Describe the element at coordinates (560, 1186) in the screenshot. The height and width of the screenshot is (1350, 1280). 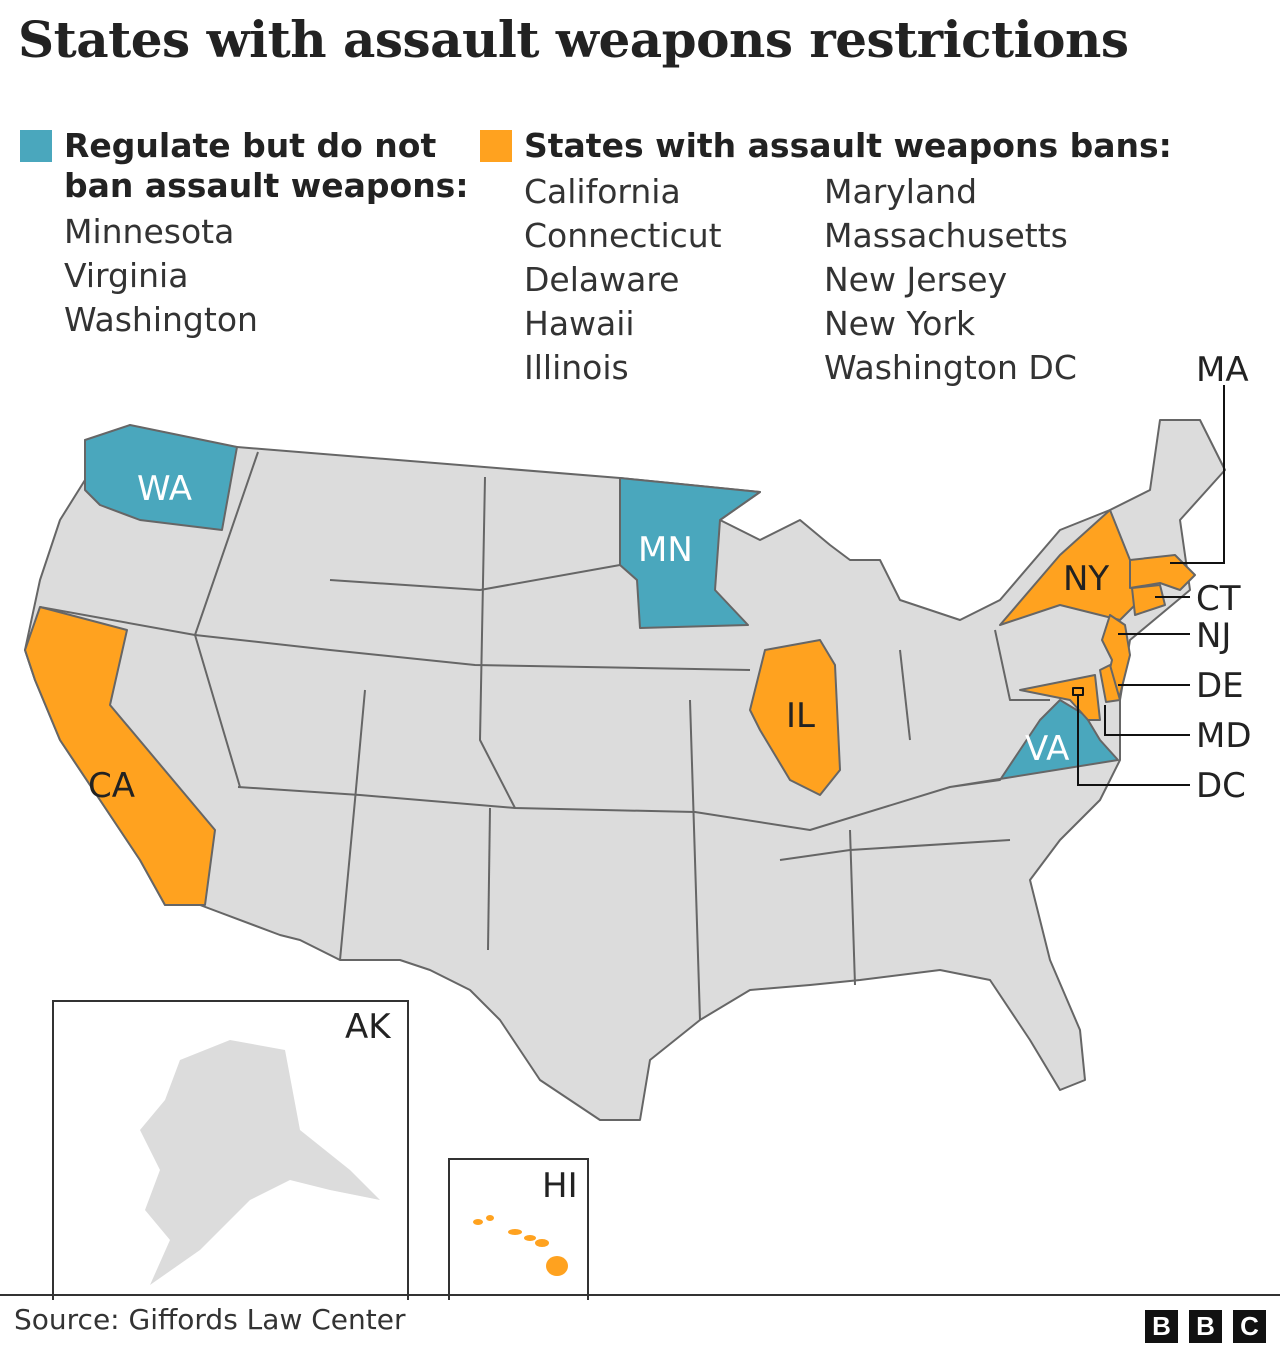
I see `label-hi: HI` at that location.